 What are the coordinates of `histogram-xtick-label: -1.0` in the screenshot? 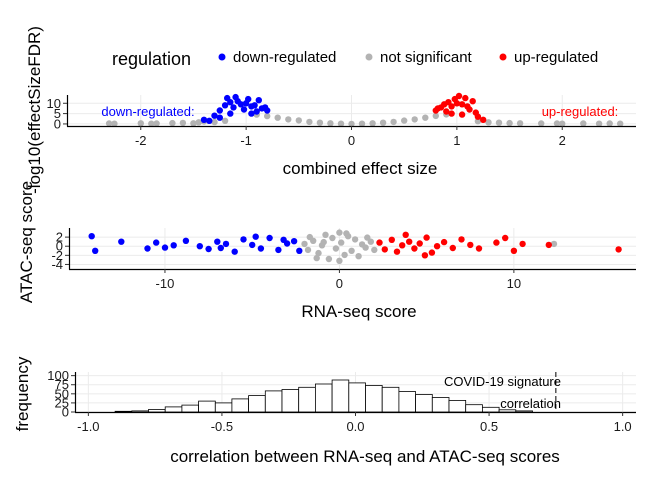 It's located at (88, 426).